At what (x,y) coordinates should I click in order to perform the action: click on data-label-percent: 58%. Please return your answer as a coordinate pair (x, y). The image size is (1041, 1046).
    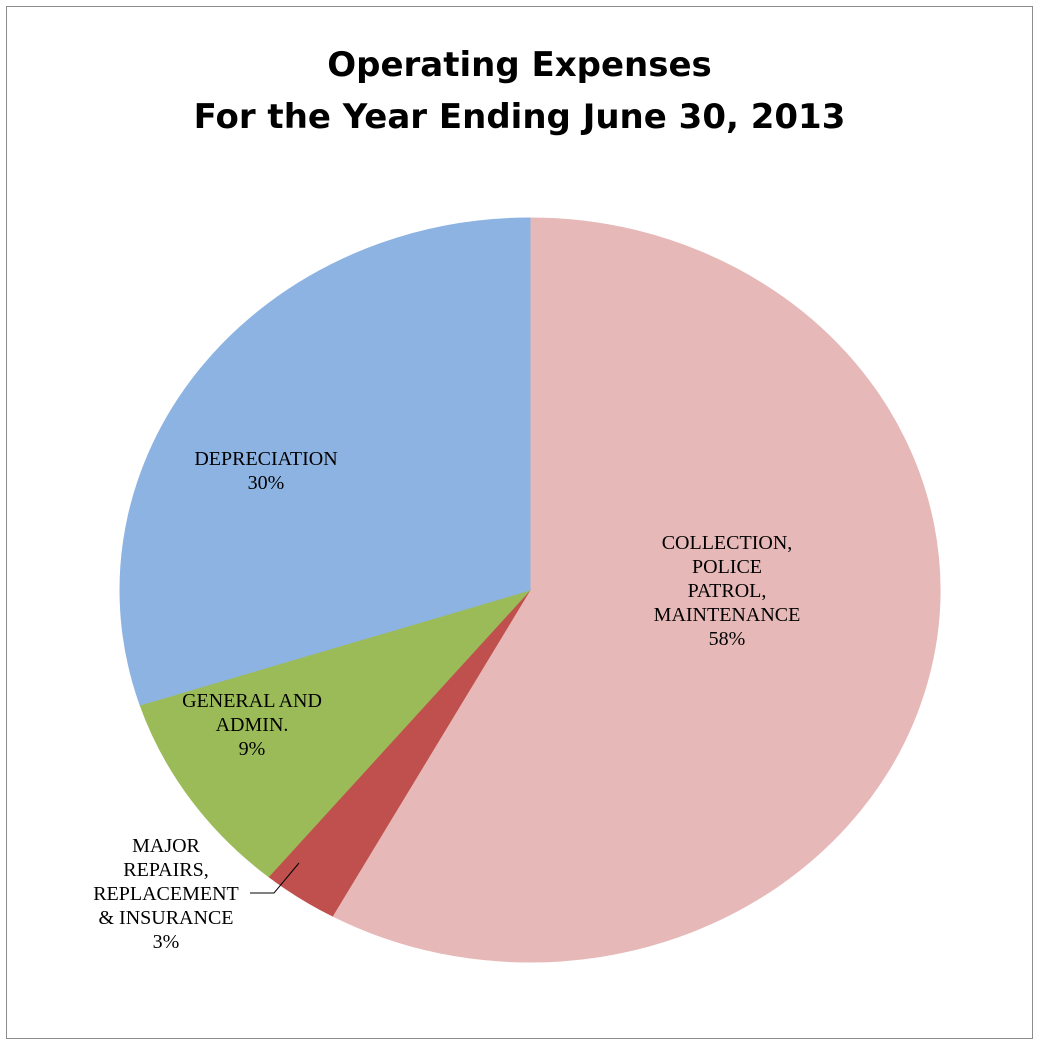
    Looking at the image, I should click on (727, 639).